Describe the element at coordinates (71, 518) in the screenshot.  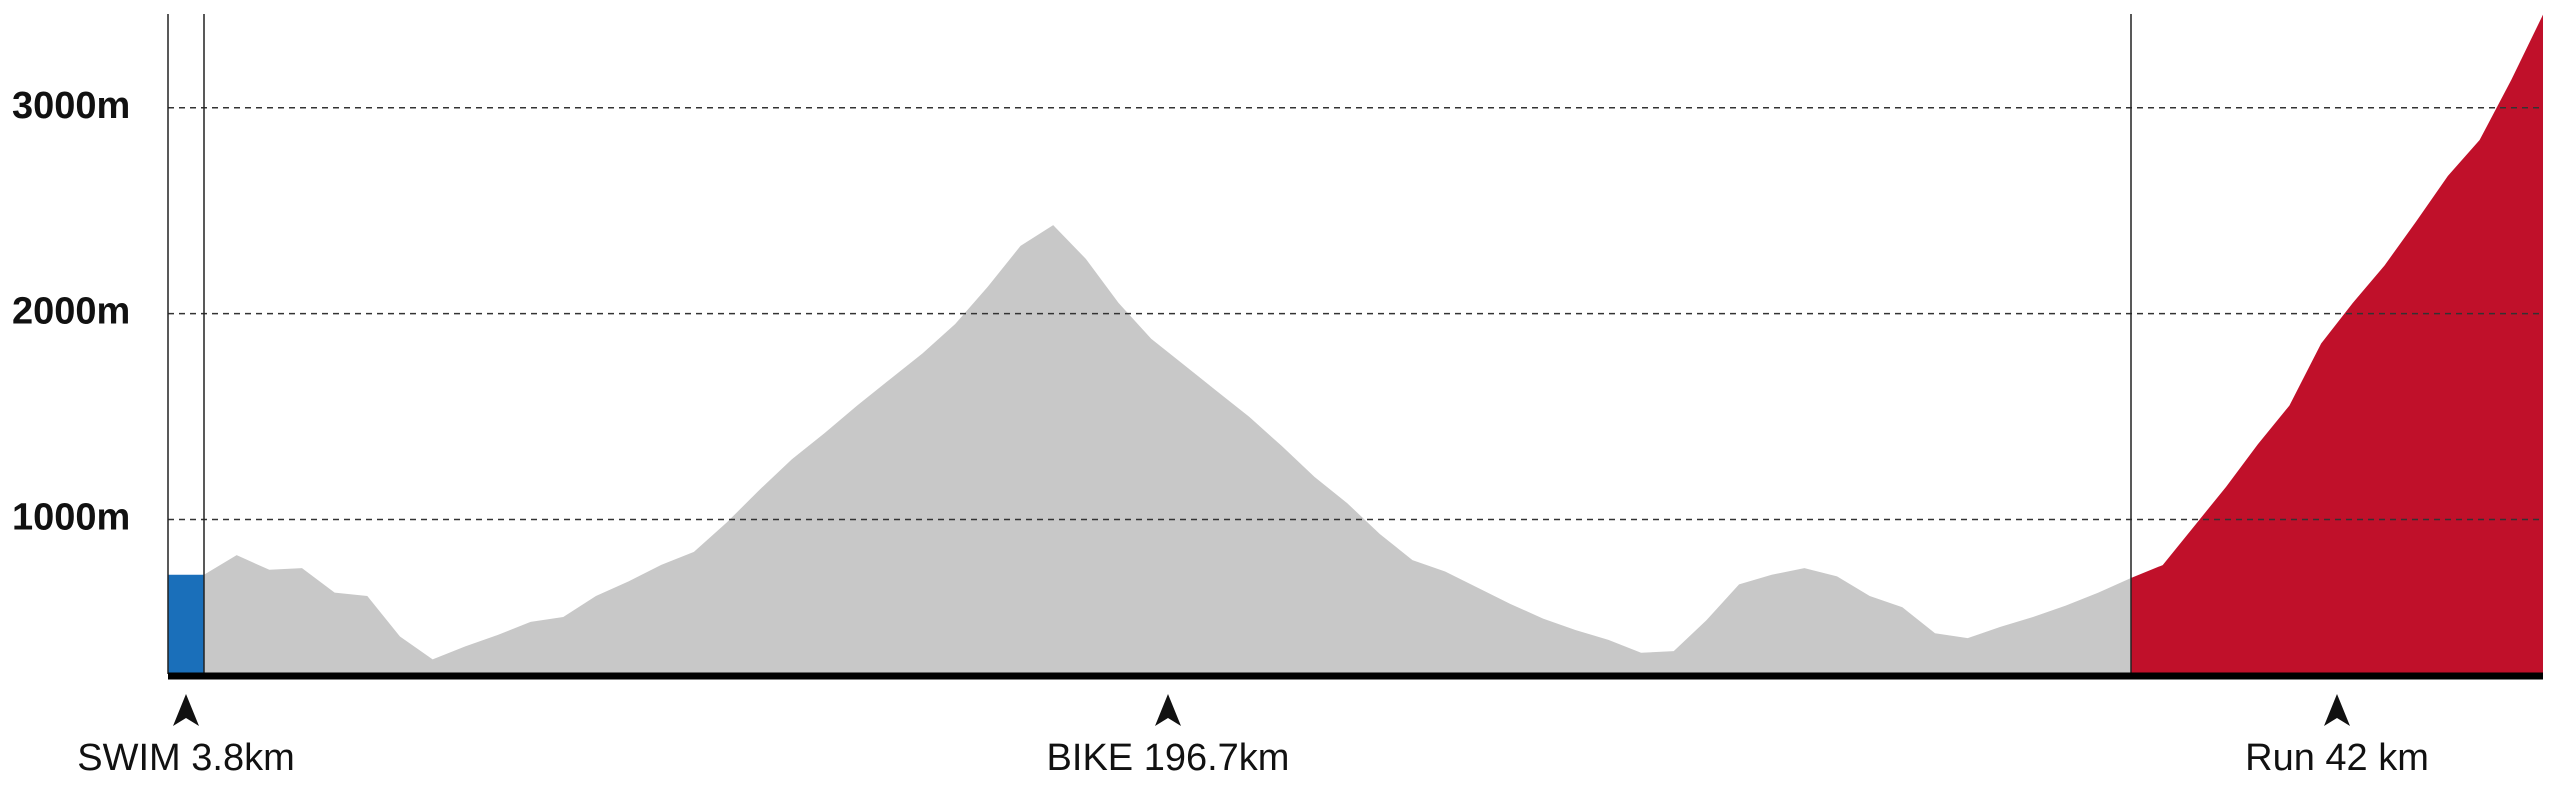
I see `y-tick-label: 1000m` at that location.